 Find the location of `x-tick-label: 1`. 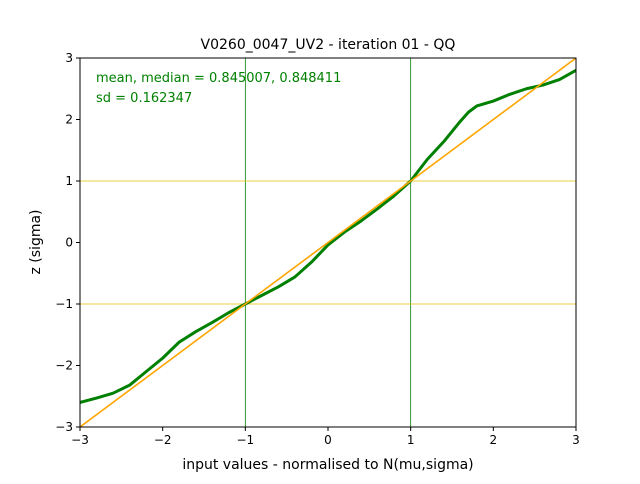

x-tick-label: 1 is located at coordinates (411, 440).